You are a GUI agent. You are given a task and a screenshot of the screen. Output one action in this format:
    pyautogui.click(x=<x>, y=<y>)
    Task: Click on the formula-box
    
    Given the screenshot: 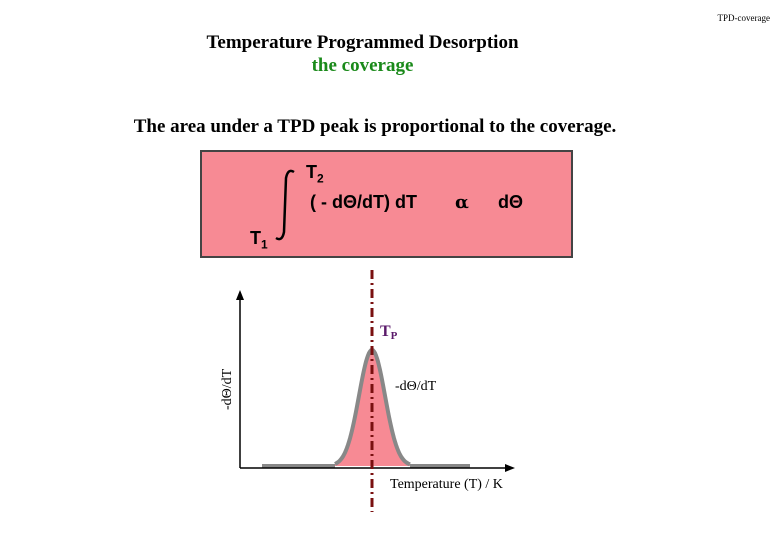 What is the action you would take?
    pyautogui.click(x=386, y=204)
    